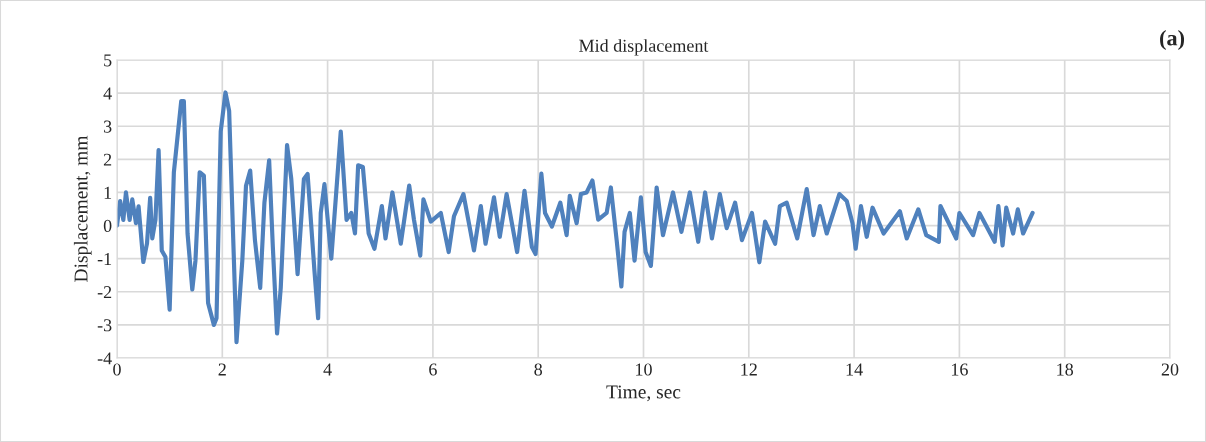 Image resolution: width=1206 pixels, height=442 pixels. What do you see at coordinates (108, 192) in the screenshot?
I see `y-tick-label: 1` at bounding box center [108, 192].